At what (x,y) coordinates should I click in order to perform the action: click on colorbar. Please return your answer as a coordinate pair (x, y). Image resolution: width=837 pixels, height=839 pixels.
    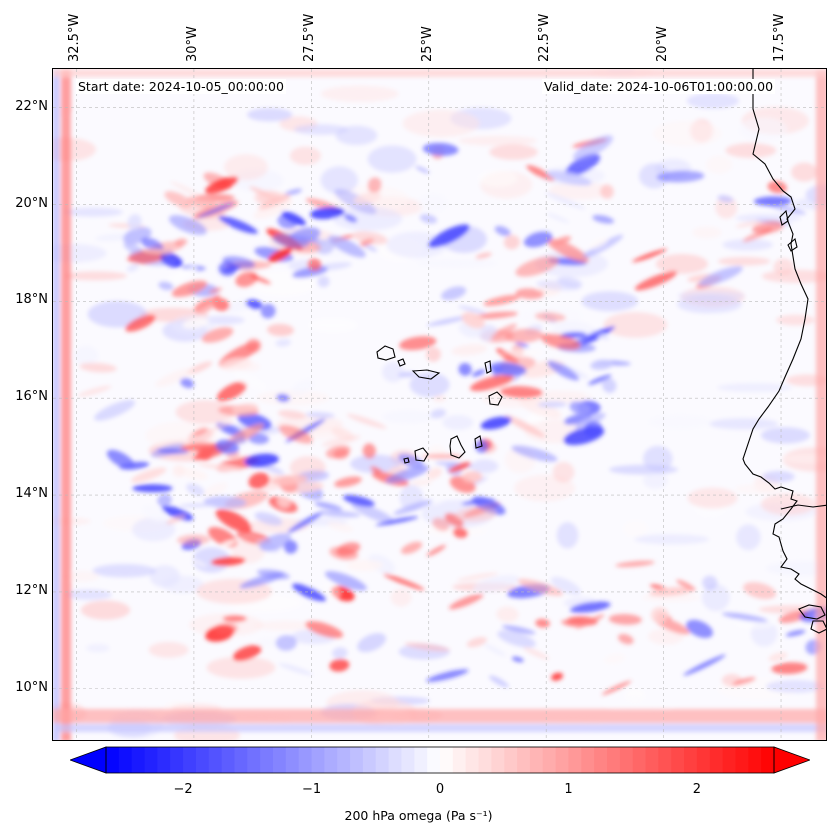
    Looking at the image, I should click on (440, 760).